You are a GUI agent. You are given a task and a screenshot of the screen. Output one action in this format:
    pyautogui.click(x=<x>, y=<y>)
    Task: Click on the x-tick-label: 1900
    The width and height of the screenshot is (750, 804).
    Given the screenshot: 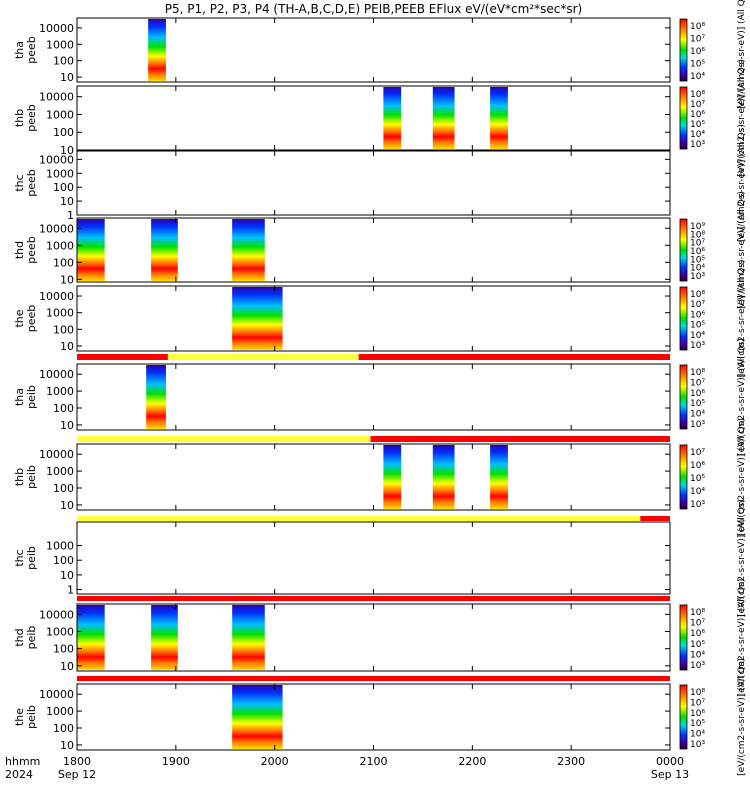 What is the action you would take?
    pyautogui.click(x=176, y=761)
    